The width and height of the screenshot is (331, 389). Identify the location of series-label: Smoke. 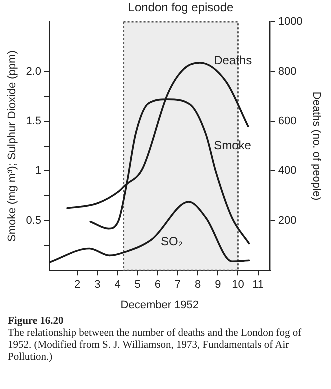
(233, 145).